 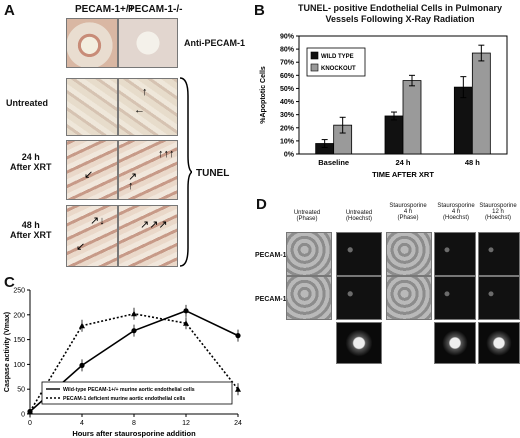 I want to click on x-axis-label: Hours after staurosporine addition, so click(x=134, y=433).